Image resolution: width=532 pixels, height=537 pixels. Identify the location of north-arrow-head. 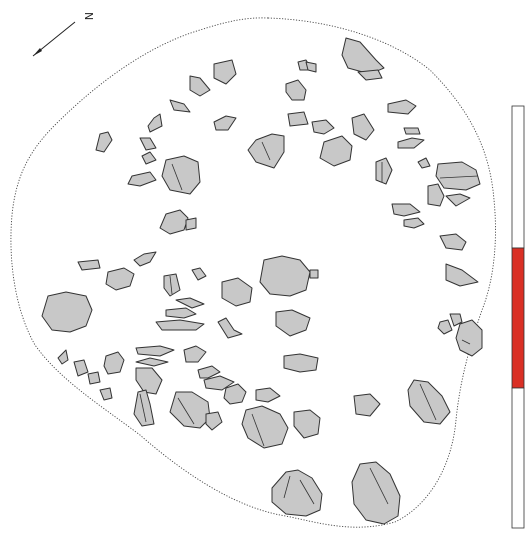
(37, 52).